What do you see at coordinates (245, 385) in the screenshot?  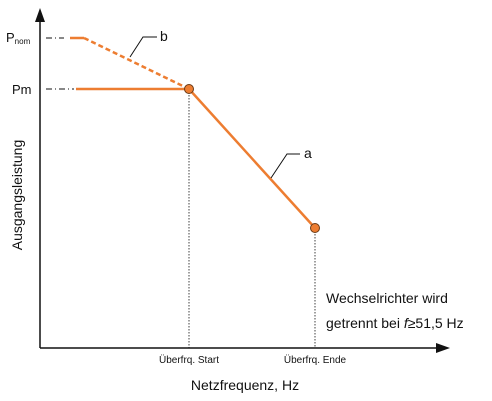 I see `x-axis-title: Netzfrequenz, Hz` at bounding box center [245, 385].